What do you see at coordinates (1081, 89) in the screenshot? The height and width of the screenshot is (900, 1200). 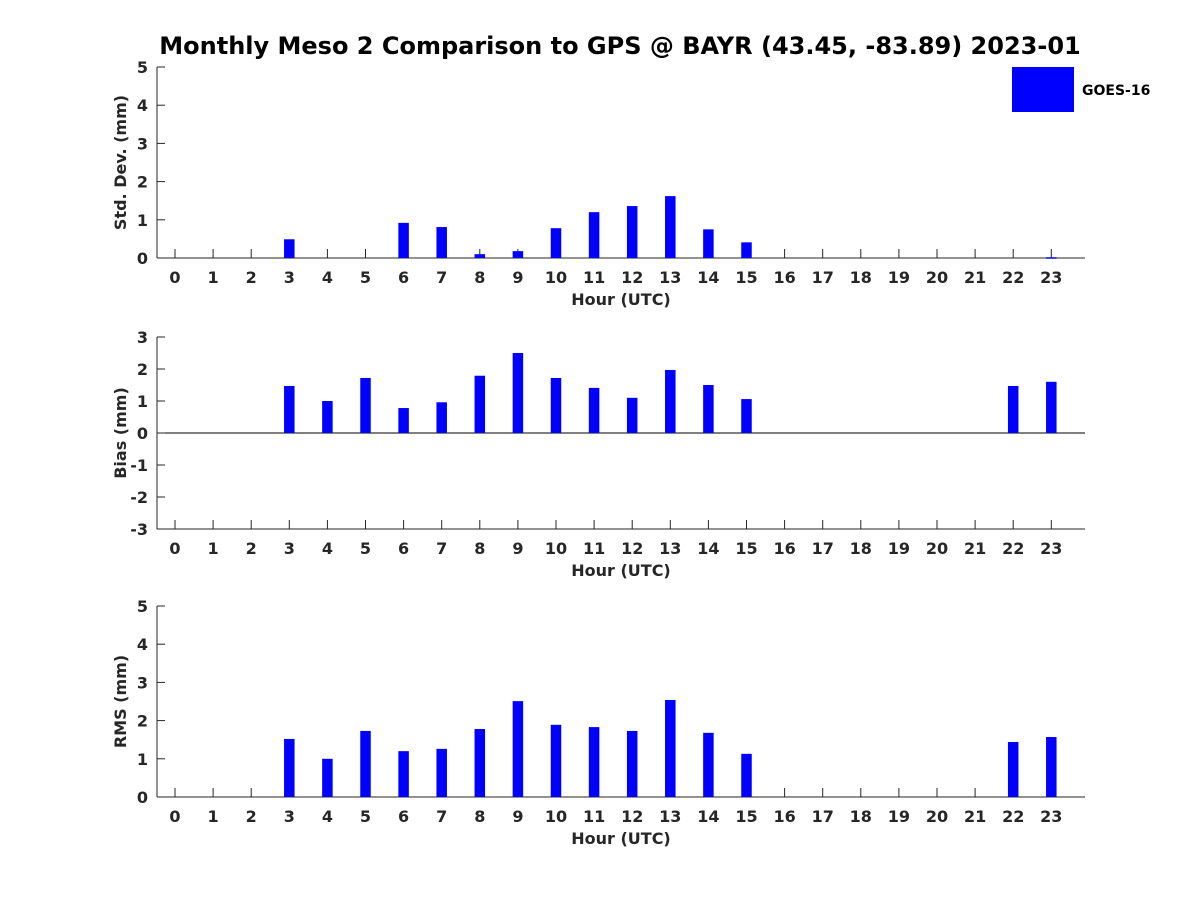 I see `legend: GOES-16` at bounding box center [1081, 89].